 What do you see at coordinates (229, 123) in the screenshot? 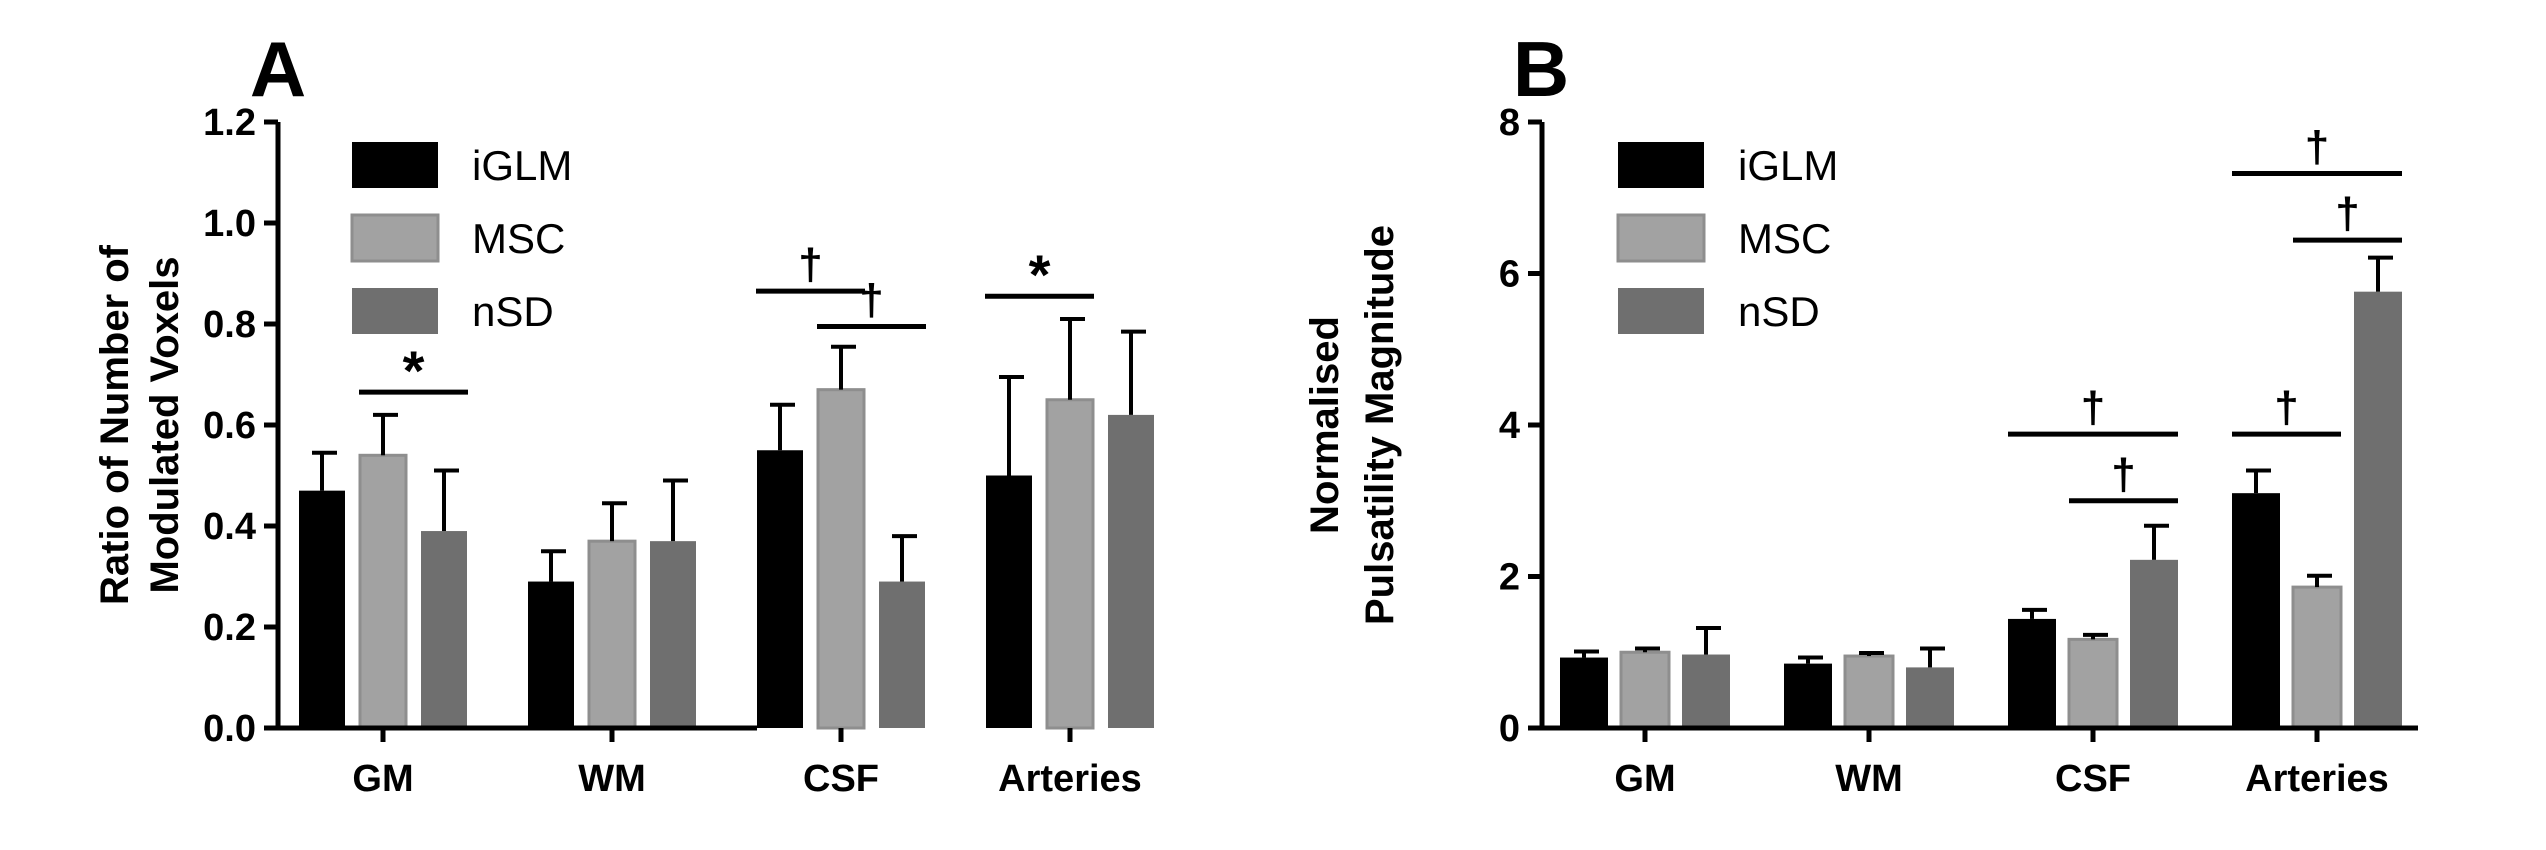
I see `y-tick-label: 1.2` at bounding box center [229, 123].